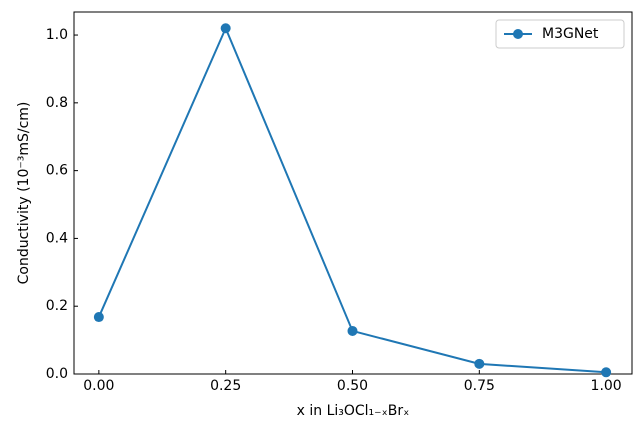  I want to click on legend-box, so click(560, 34).